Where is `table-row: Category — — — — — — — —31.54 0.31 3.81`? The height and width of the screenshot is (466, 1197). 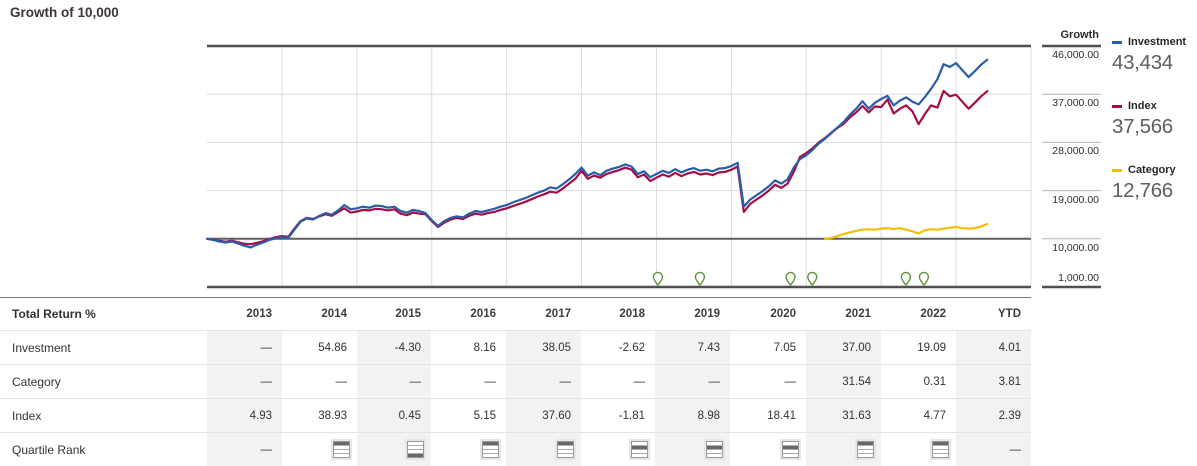 table-row: Category — — — — — — — —31.54 0.31 3.81 is located at coordinates (515, 381).